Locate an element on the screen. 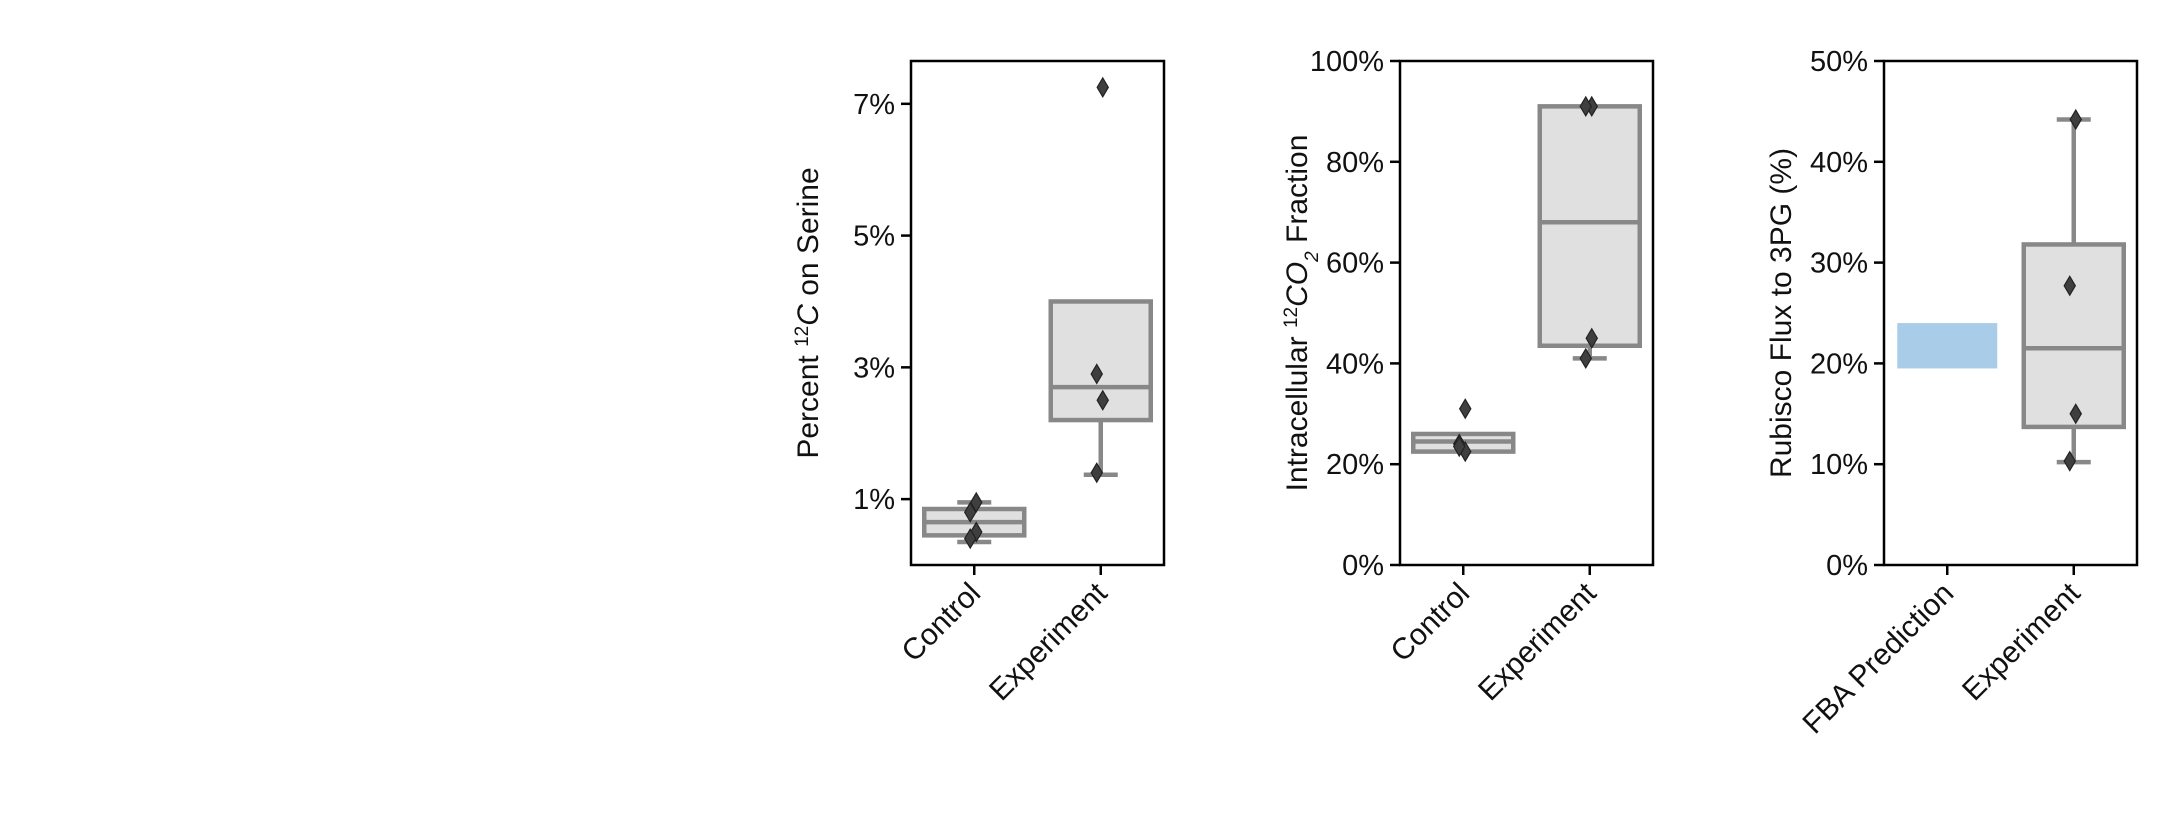 This screenshot has height=825, width=2175. y-tick-label: 60% is located at coordinates (1355, 264).